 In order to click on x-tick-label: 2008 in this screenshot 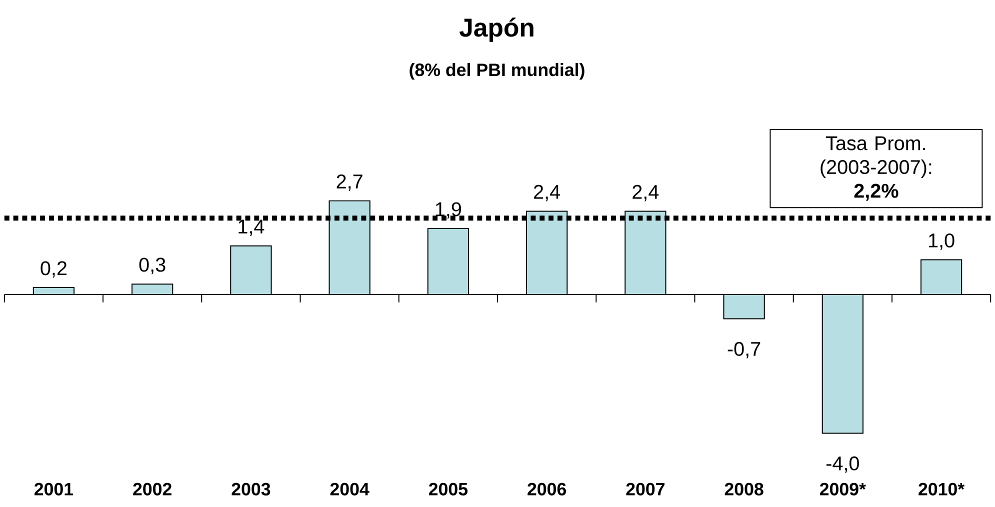, I will do `click(744, 489)`.